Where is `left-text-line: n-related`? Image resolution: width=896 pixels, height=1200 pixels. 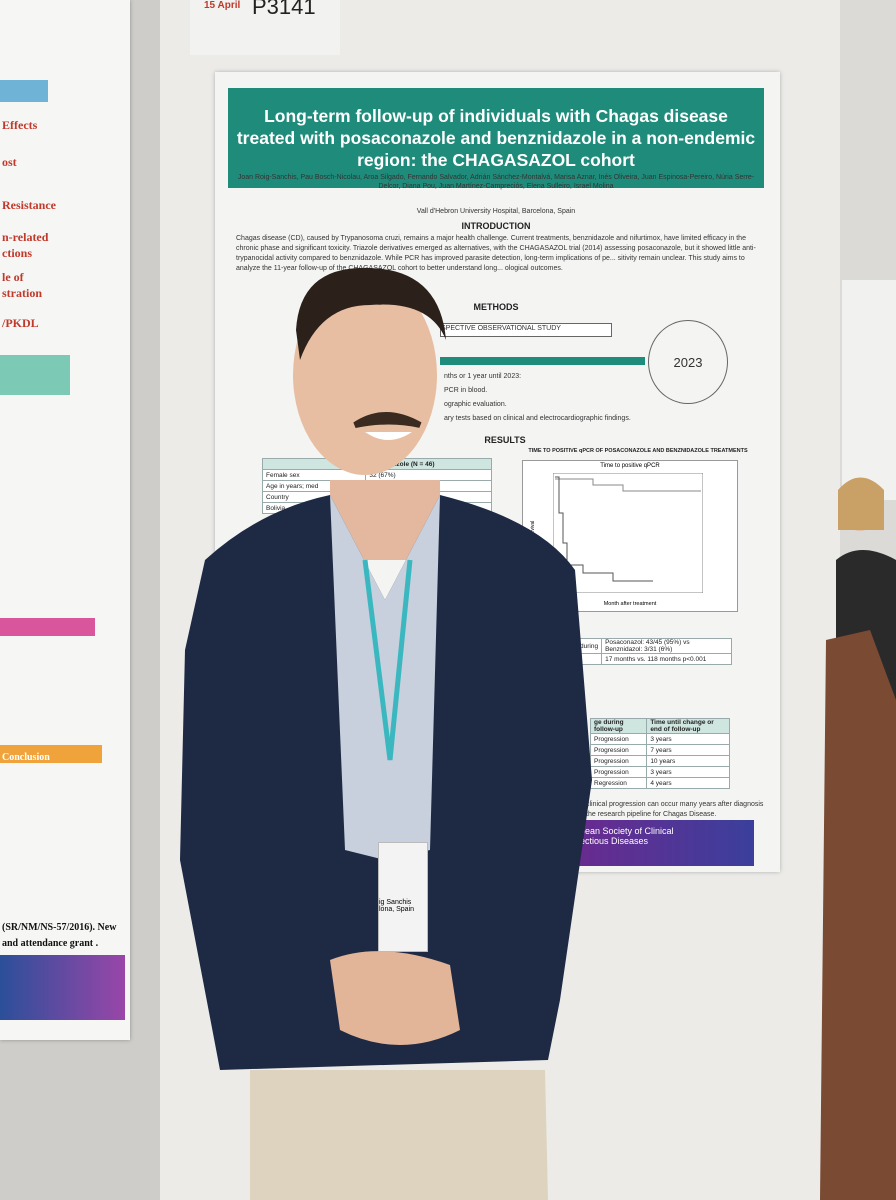
left-text-line: n-related is located at coordinates (25, 237).